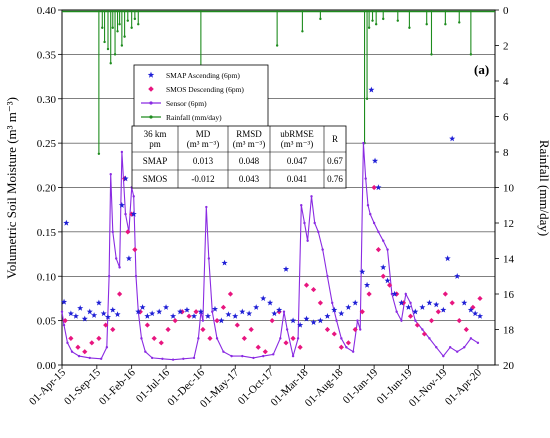  I want to click on x-tick-label: 01-Aug-18, so click(324, 387).